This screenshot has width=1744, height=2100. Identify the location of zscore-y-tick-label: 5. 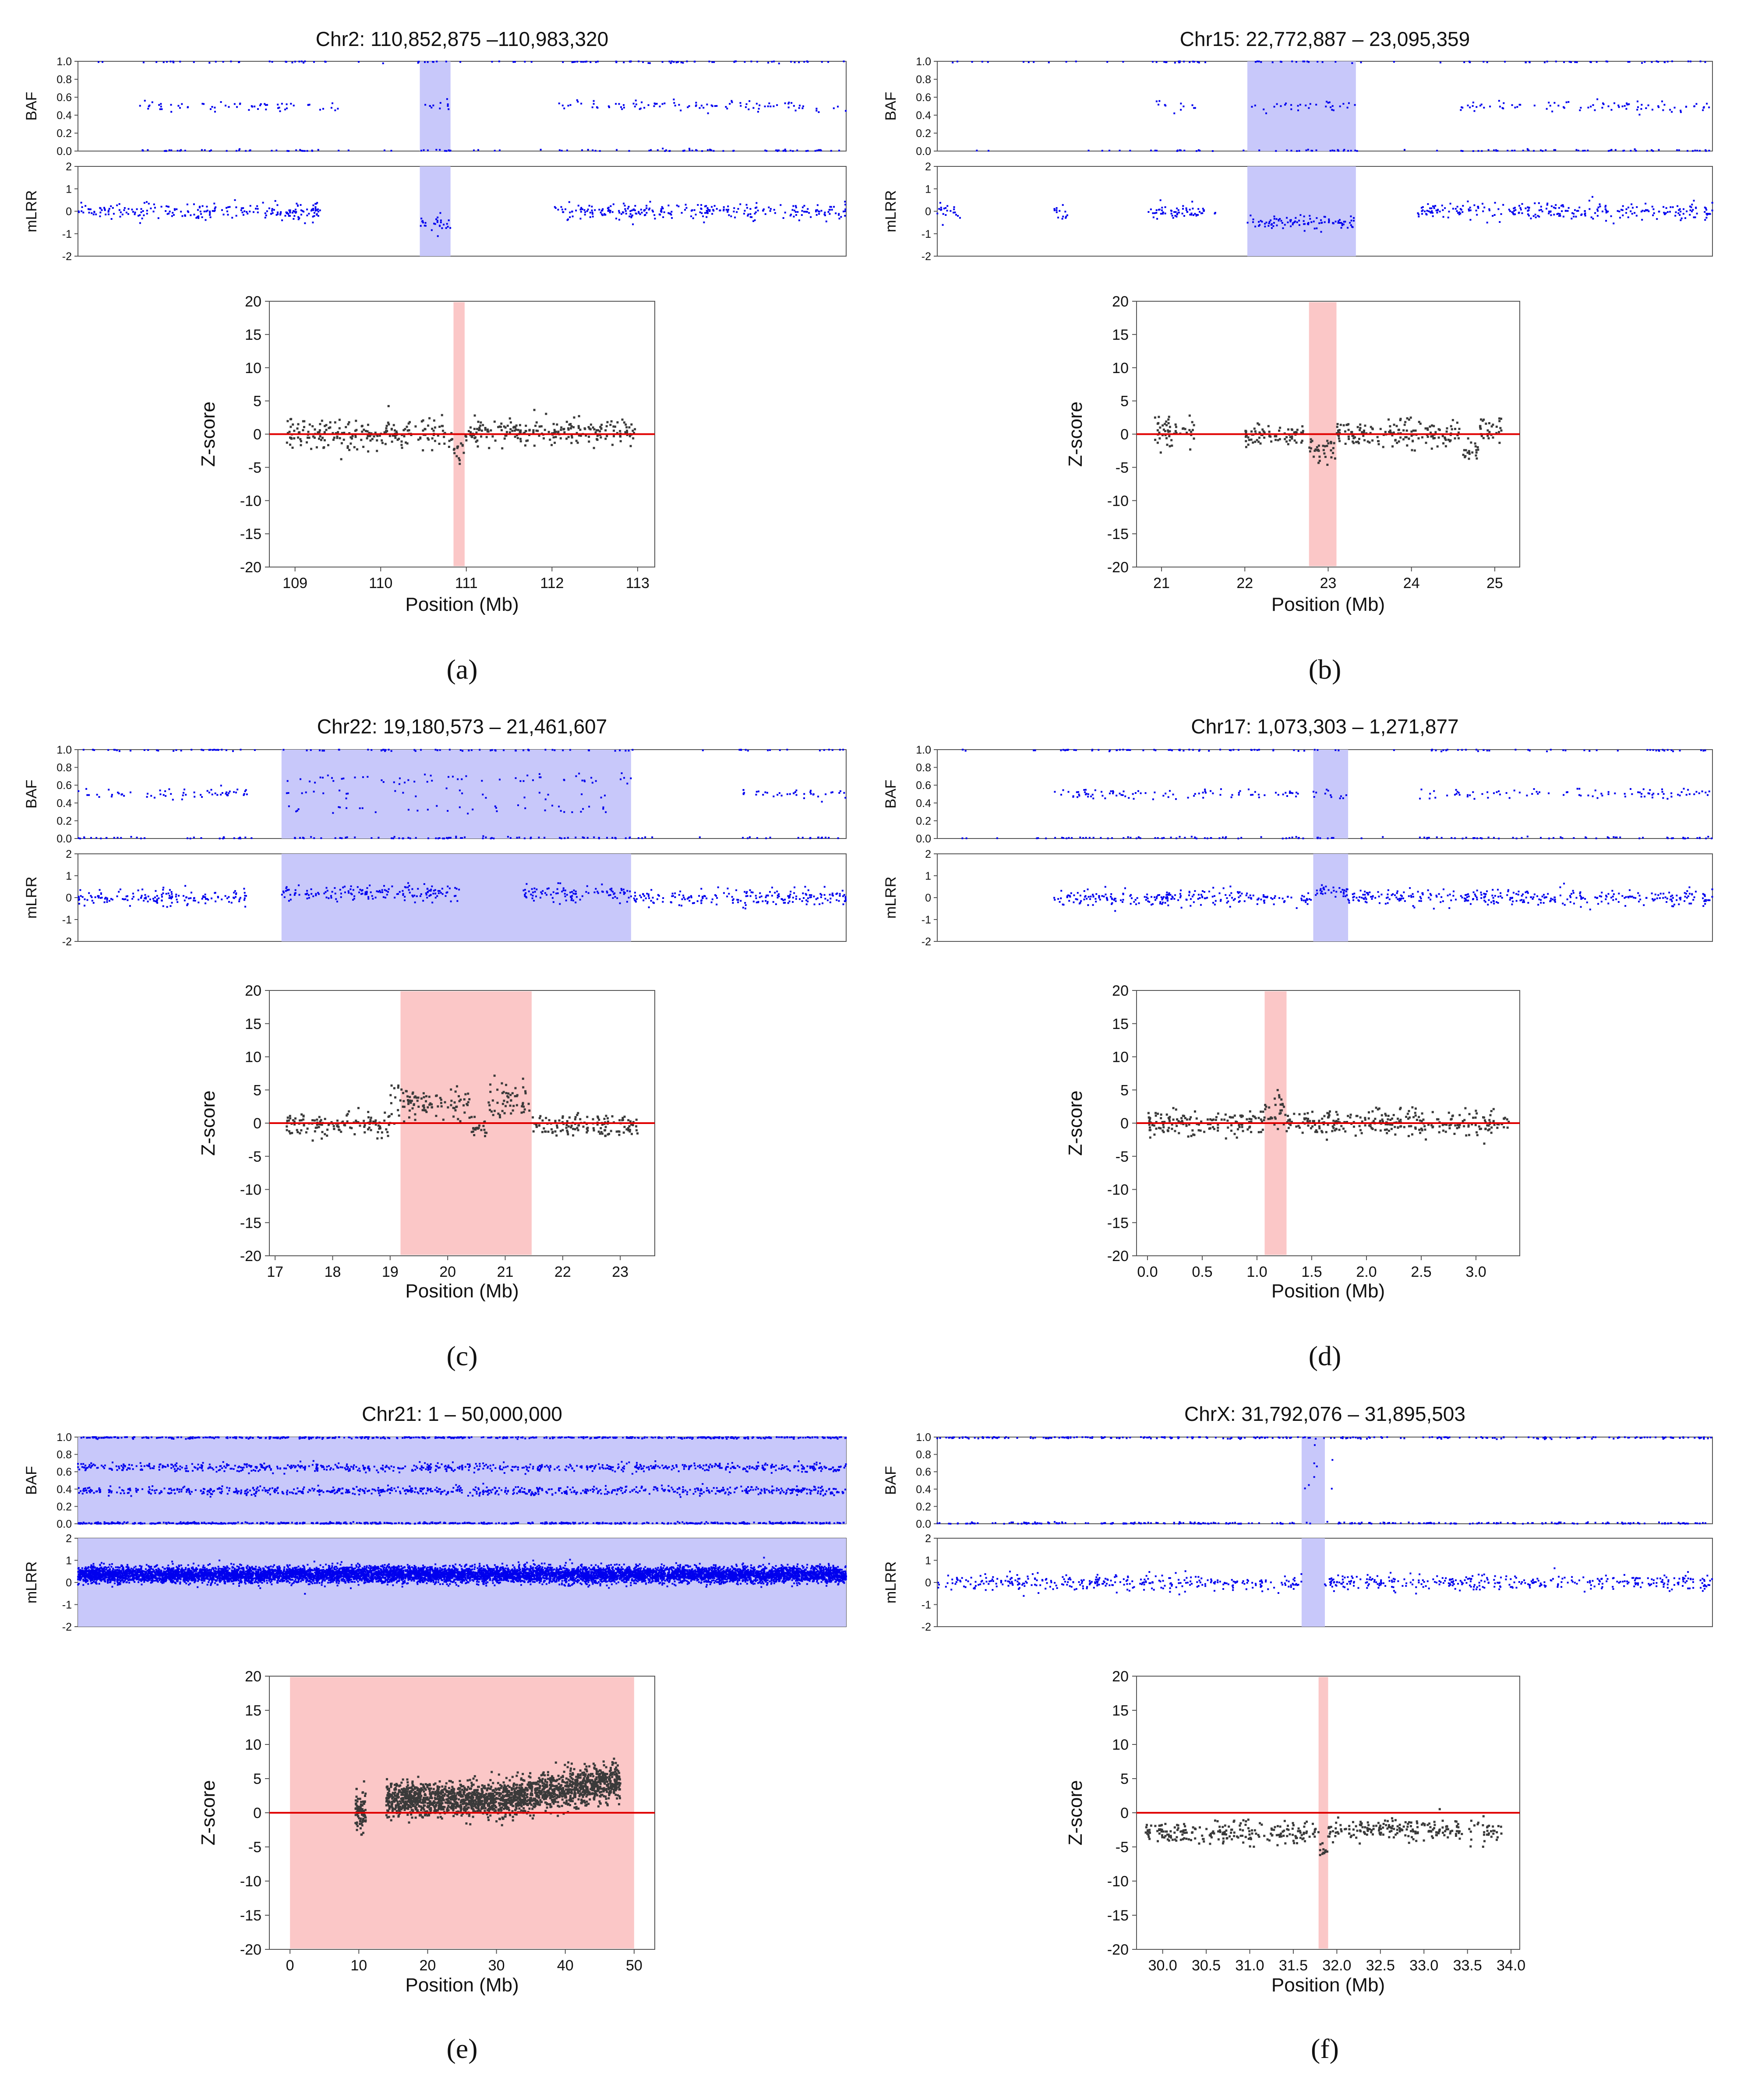
(257, 1090).